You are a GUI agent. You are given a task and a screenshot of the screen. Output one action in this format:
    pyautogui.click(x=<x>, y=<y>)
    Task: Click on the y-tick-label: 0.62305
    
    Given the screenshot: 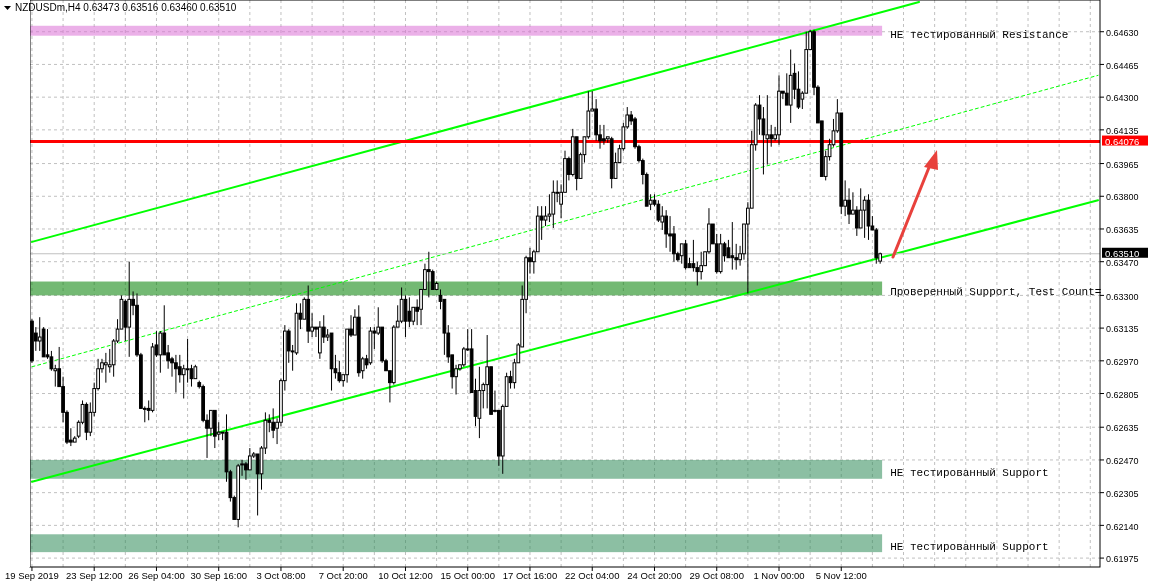 What is the action you would take?
    pyautogui.click(x=1122, y=493)
    